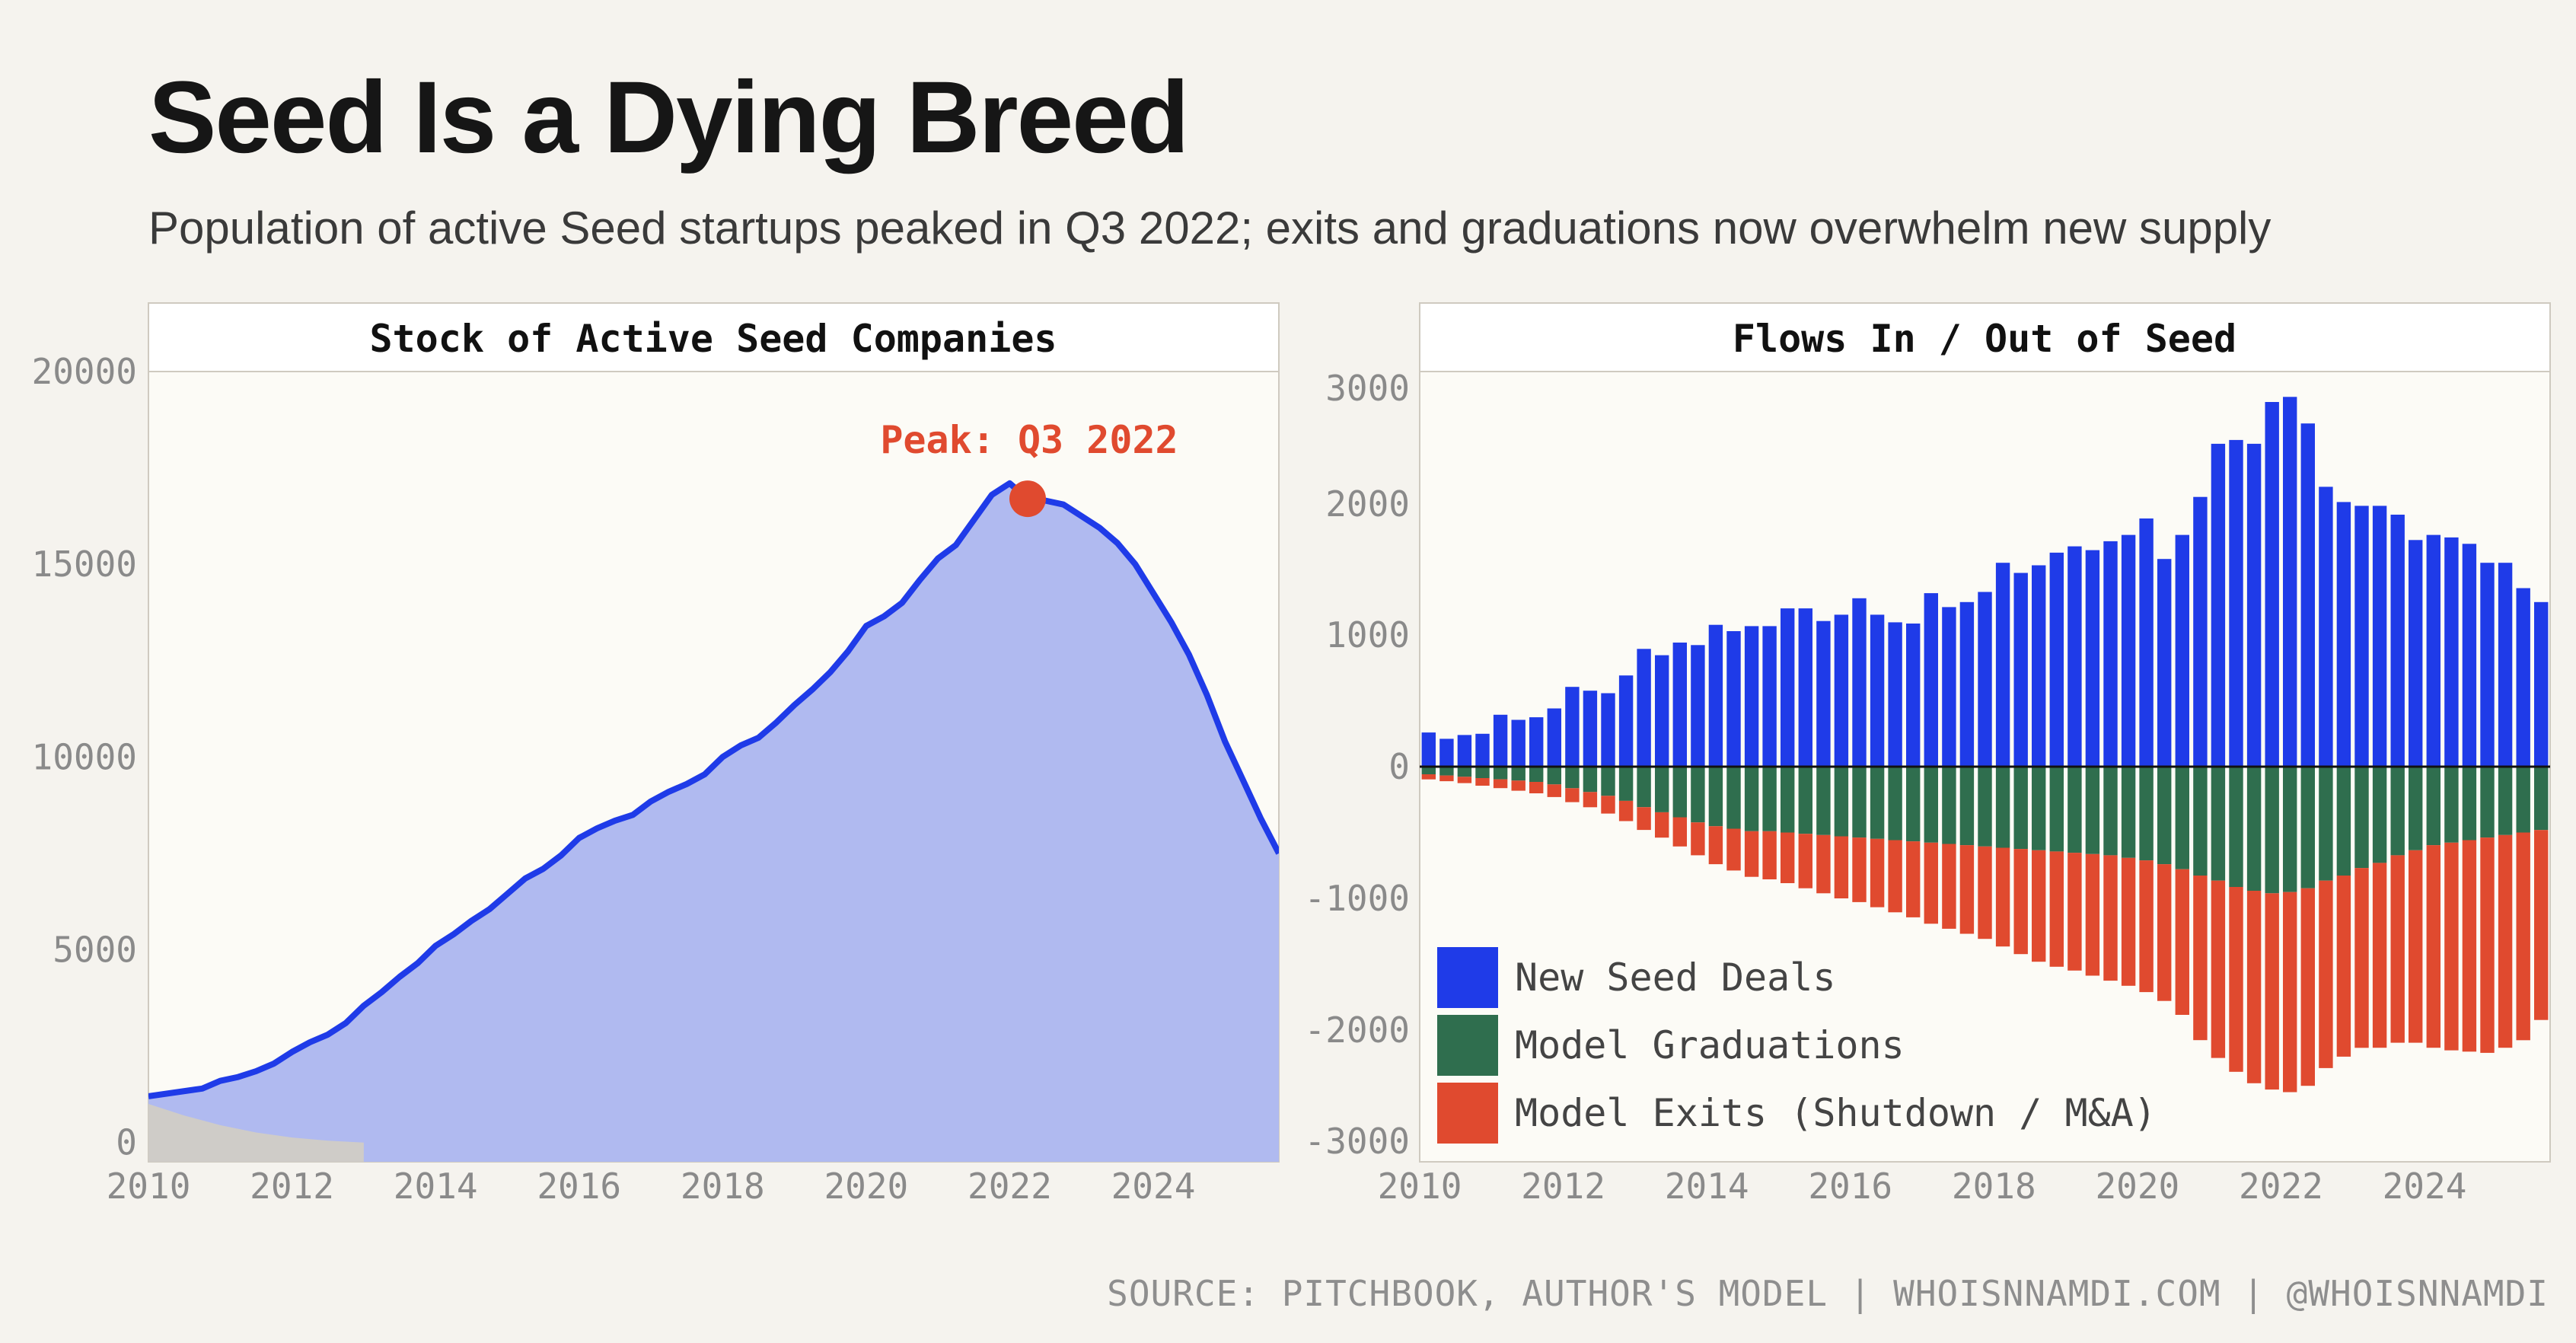  Describe the element at coordinates (2137, 1186) in the screenshot. I see `flows-x-tick-label: 2020` at that location.